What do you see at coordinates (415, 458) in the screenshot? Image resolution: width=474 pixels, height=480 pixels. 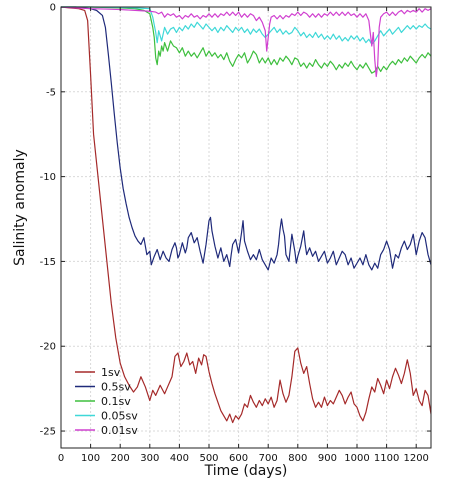 I see `x-tick-label: 1200` at bounding box center [415, 458].